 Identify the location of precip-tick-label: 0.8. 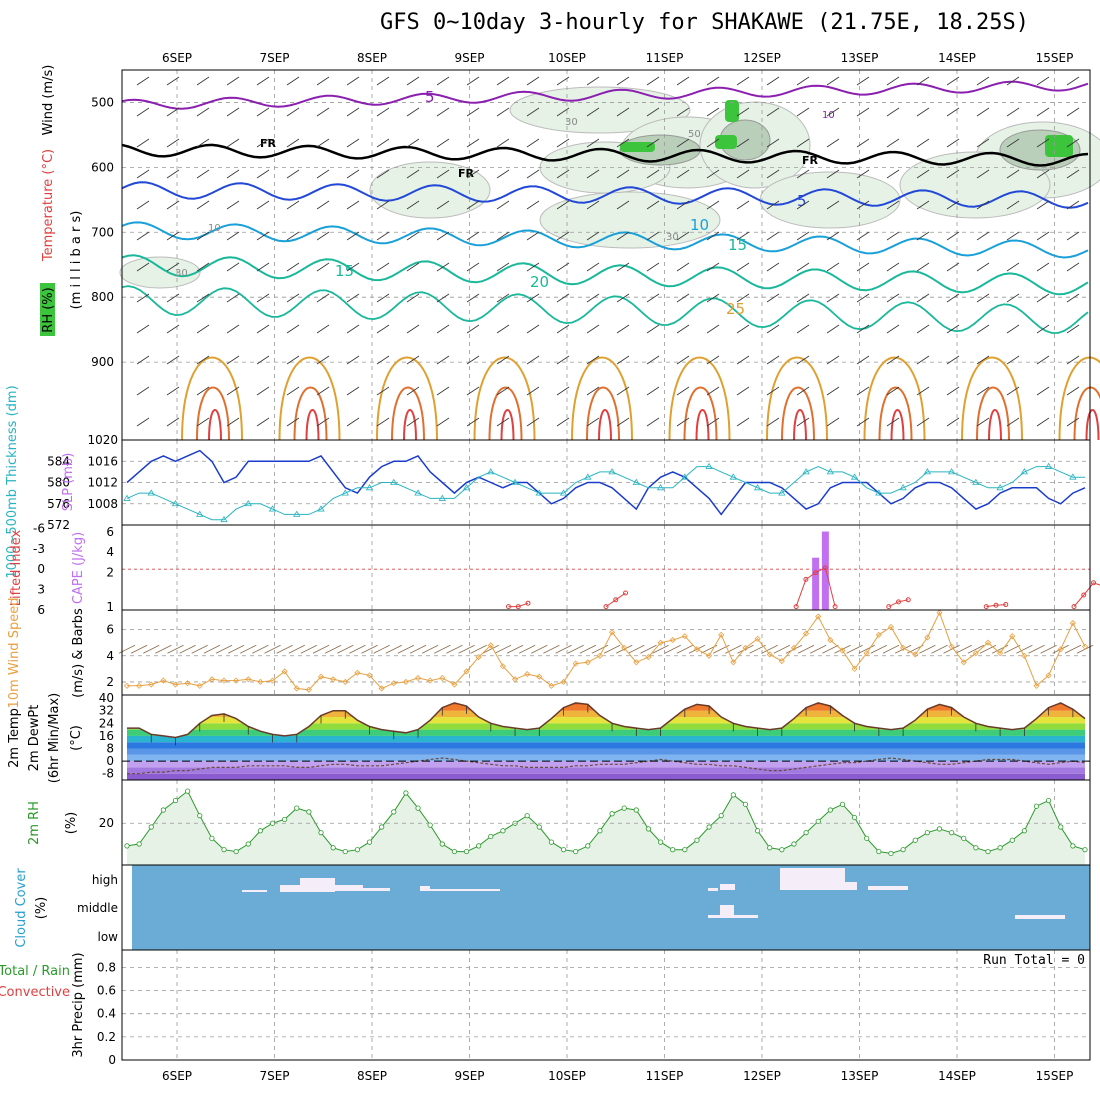
(106, 967).